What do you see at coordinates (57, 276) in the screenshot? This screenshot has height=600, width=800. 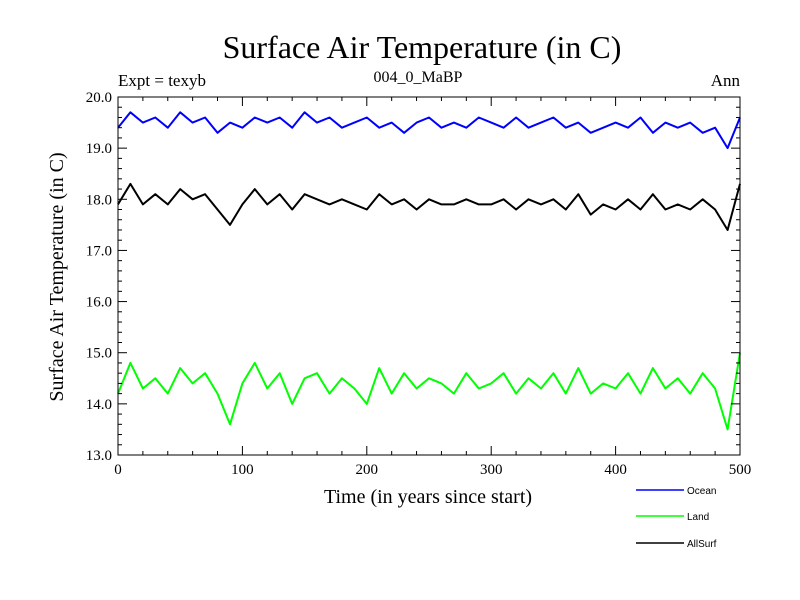 I see `y-axis-label: Surface Air Temperature (in C)` at bounding box center [57, 276].